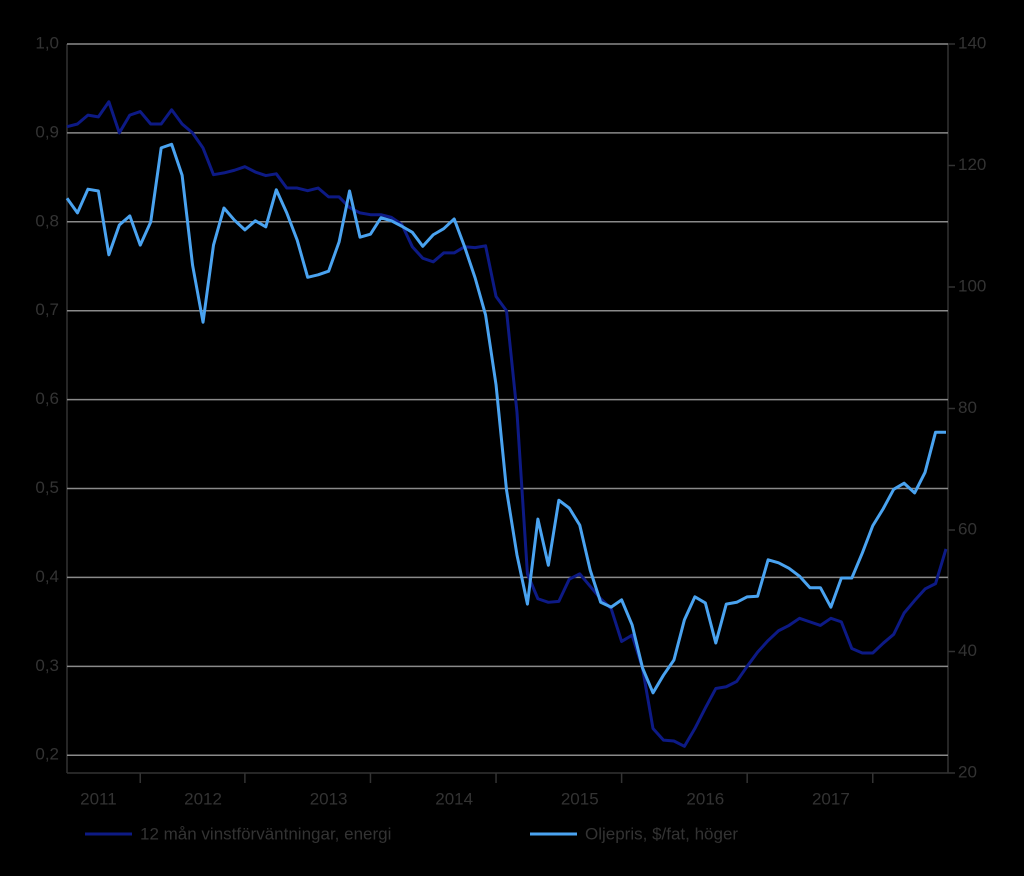 The width and height of the screenshot is (1024, 876). Describe the element at coordinates (98, 798) in the screenshot. I see `x-tick-label: 2011` at that location.